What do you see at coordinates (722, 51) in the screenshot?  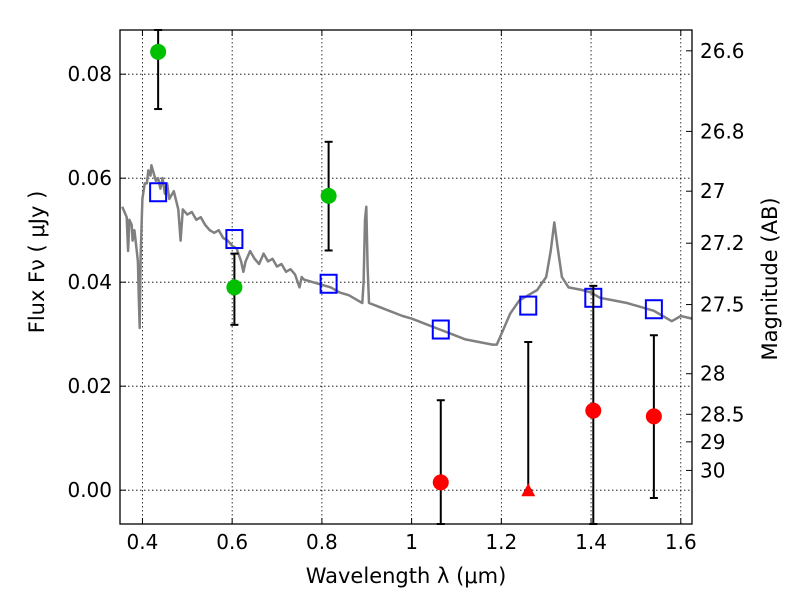 I see `mag-tick-label: 26.6` at bounding box center [722, 51].